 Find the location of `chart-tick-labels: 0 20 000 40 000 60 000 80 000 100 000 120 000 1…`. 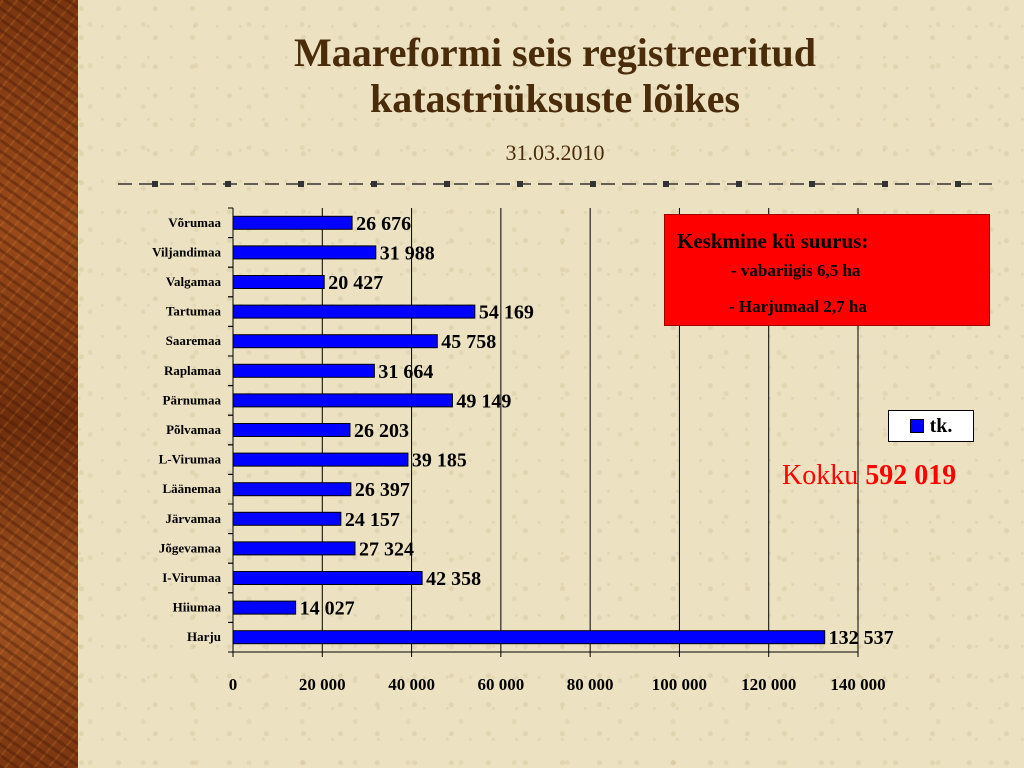

chart-tick-labels: 0 20 000 40 000 60 000 80 000 100 000 120 000 1… is located at coordinates (557, 673).